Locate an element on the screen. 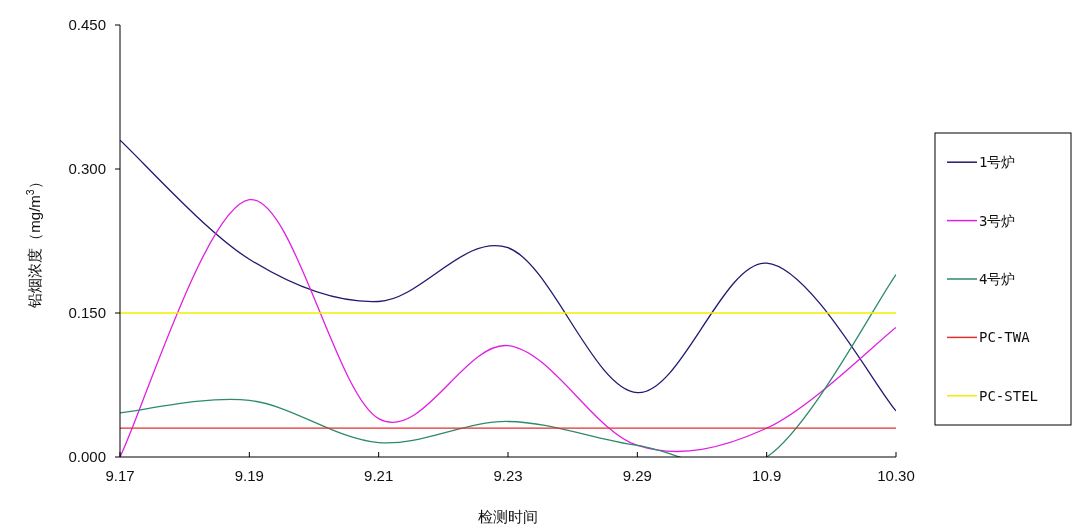 The height and width of the screenshot is (530, 1074). legend-label: PC-TWA is located at coordinates (1005, 337).